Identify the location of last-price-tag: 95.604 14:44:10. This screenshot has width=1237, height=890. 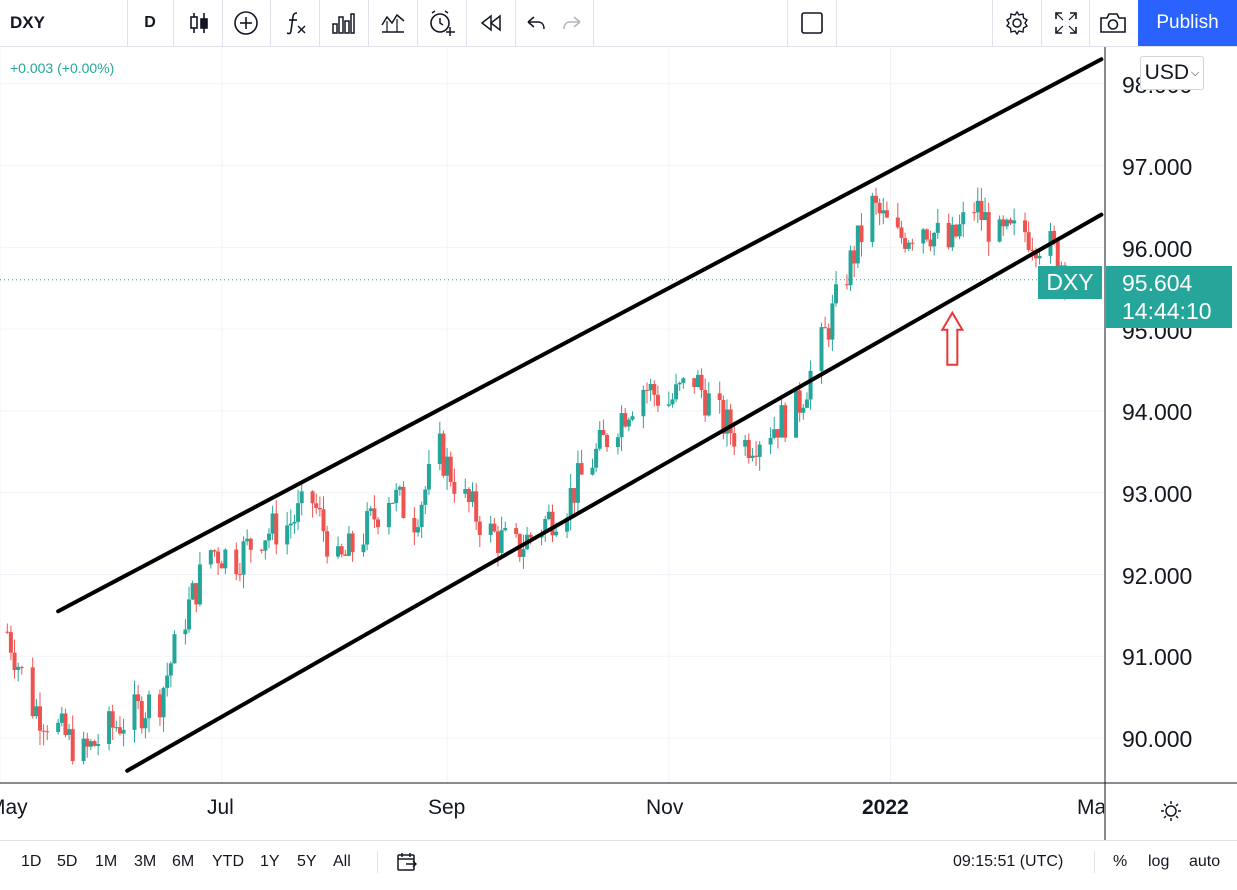
(1169, 297).